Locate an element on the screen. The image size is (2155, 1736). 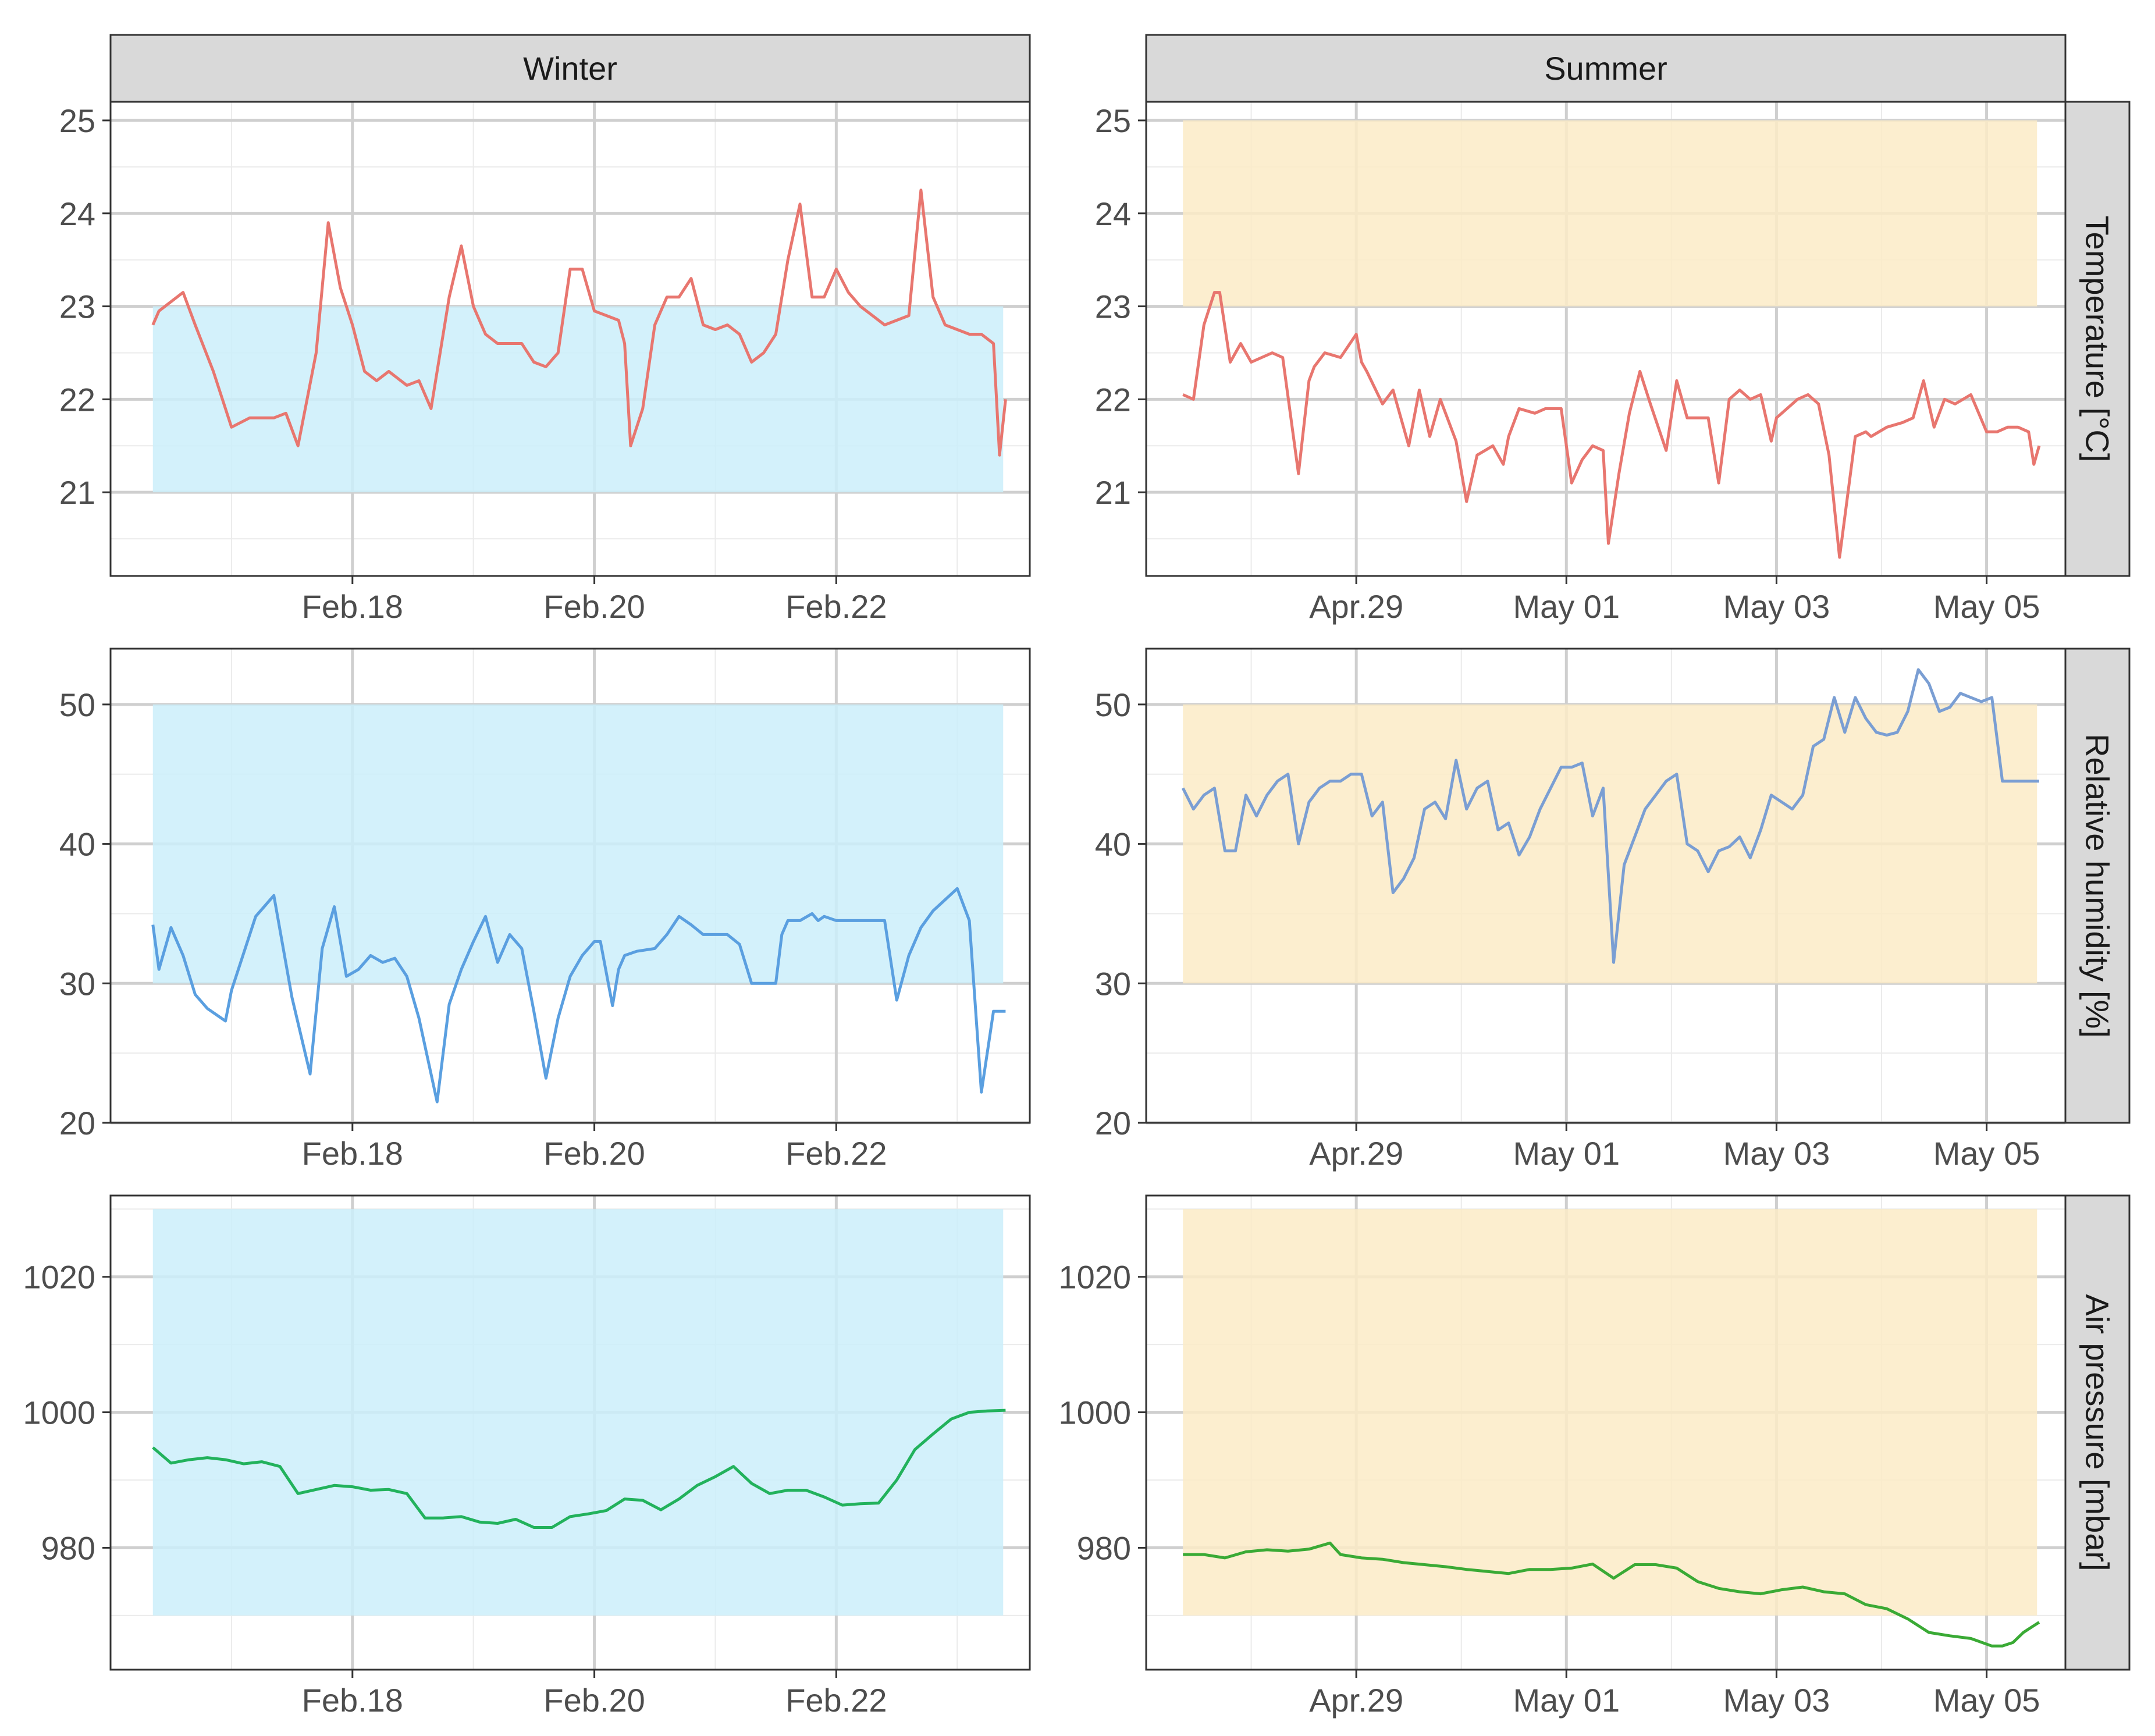
series-line-winter-temperature is located at coordinates (579, 322).